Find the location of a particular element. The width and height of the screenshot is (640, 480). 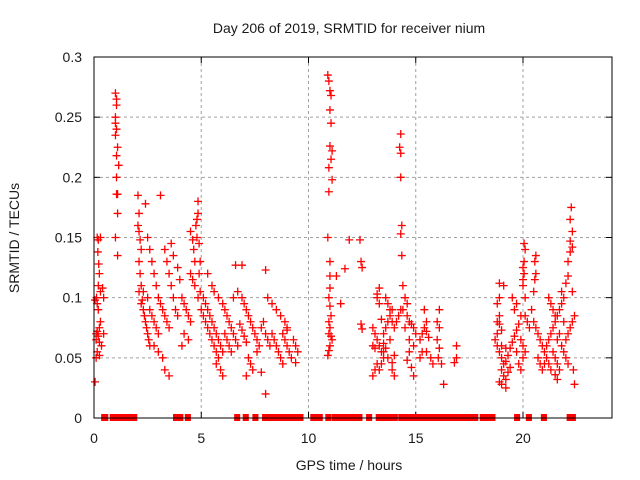

y-tick-label: 0.15 is located at coordinates (68, 238).